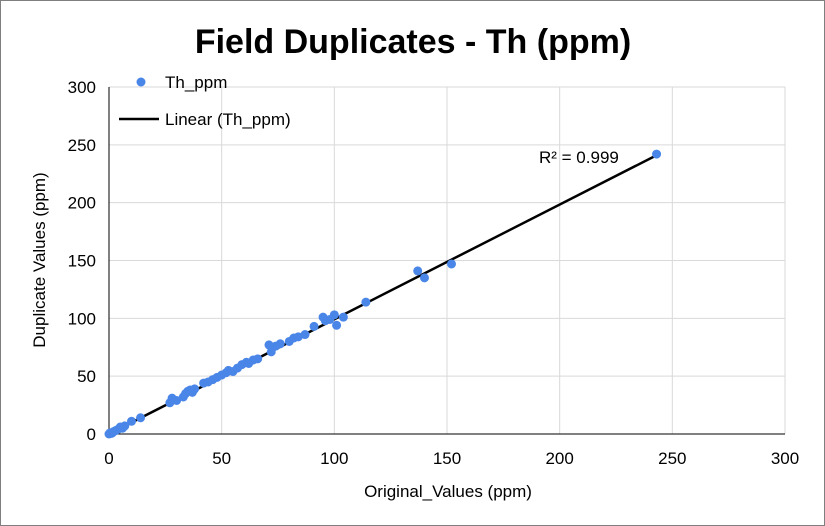 The height and width of the screenshot is (526, 825). I want to click on y-tick-label-4: 200, so click(82, 203).